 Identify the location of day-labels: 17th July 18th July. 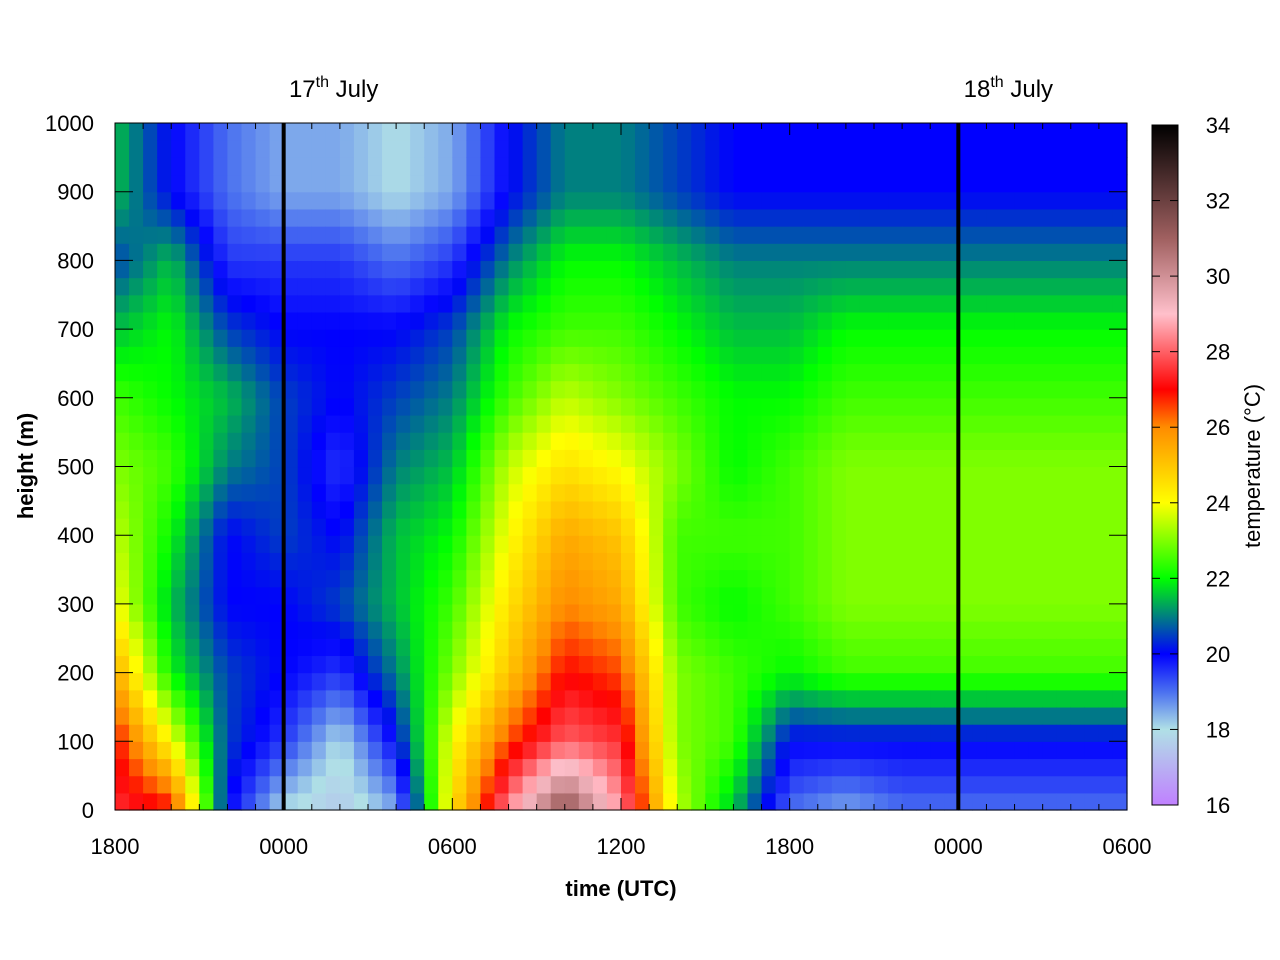
(671, 88).